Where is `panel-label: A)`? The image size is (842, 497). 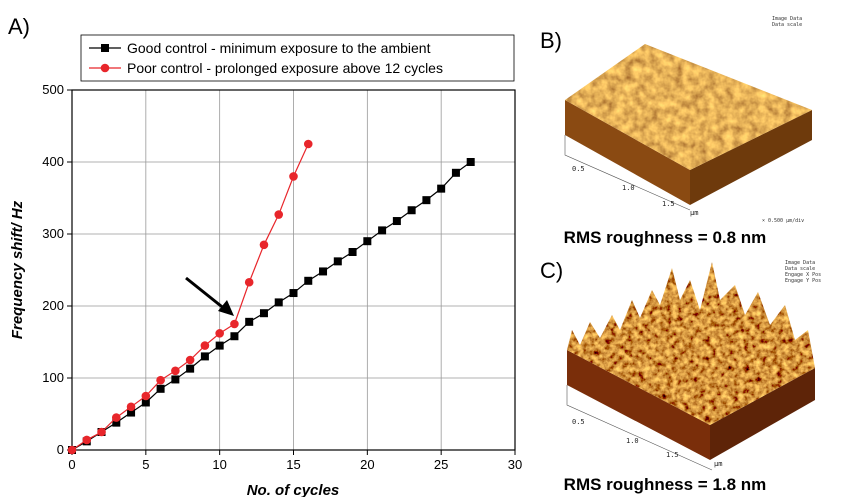 panel-label: A) is located at coordinates (19, 26).